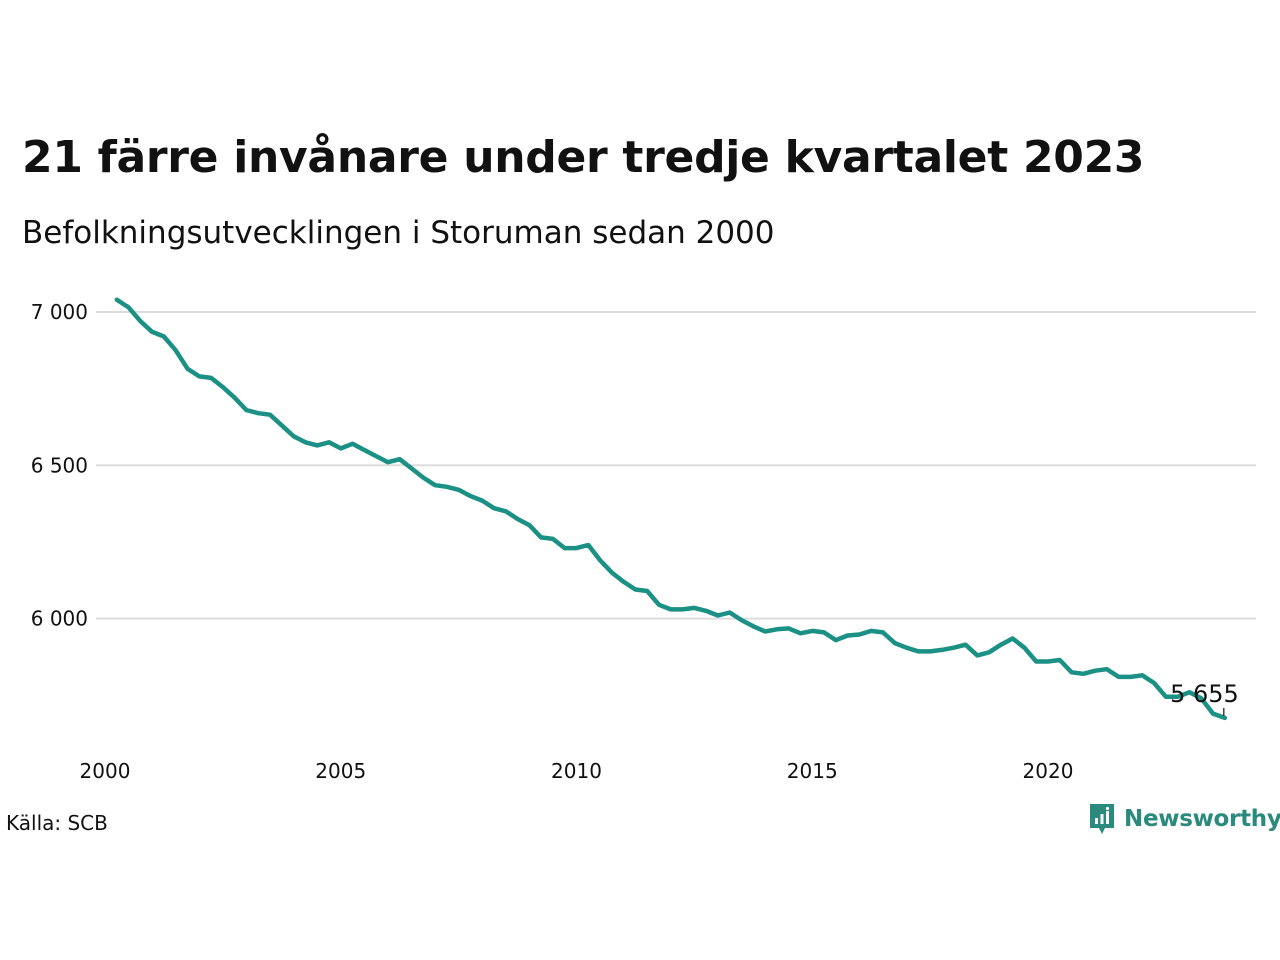 This screenshot has width=1280, height=960. What do you see at coordinates (340, 771) in the screenshot?
I see `x-tick-label: 2005` at bounding box center [340, 771].